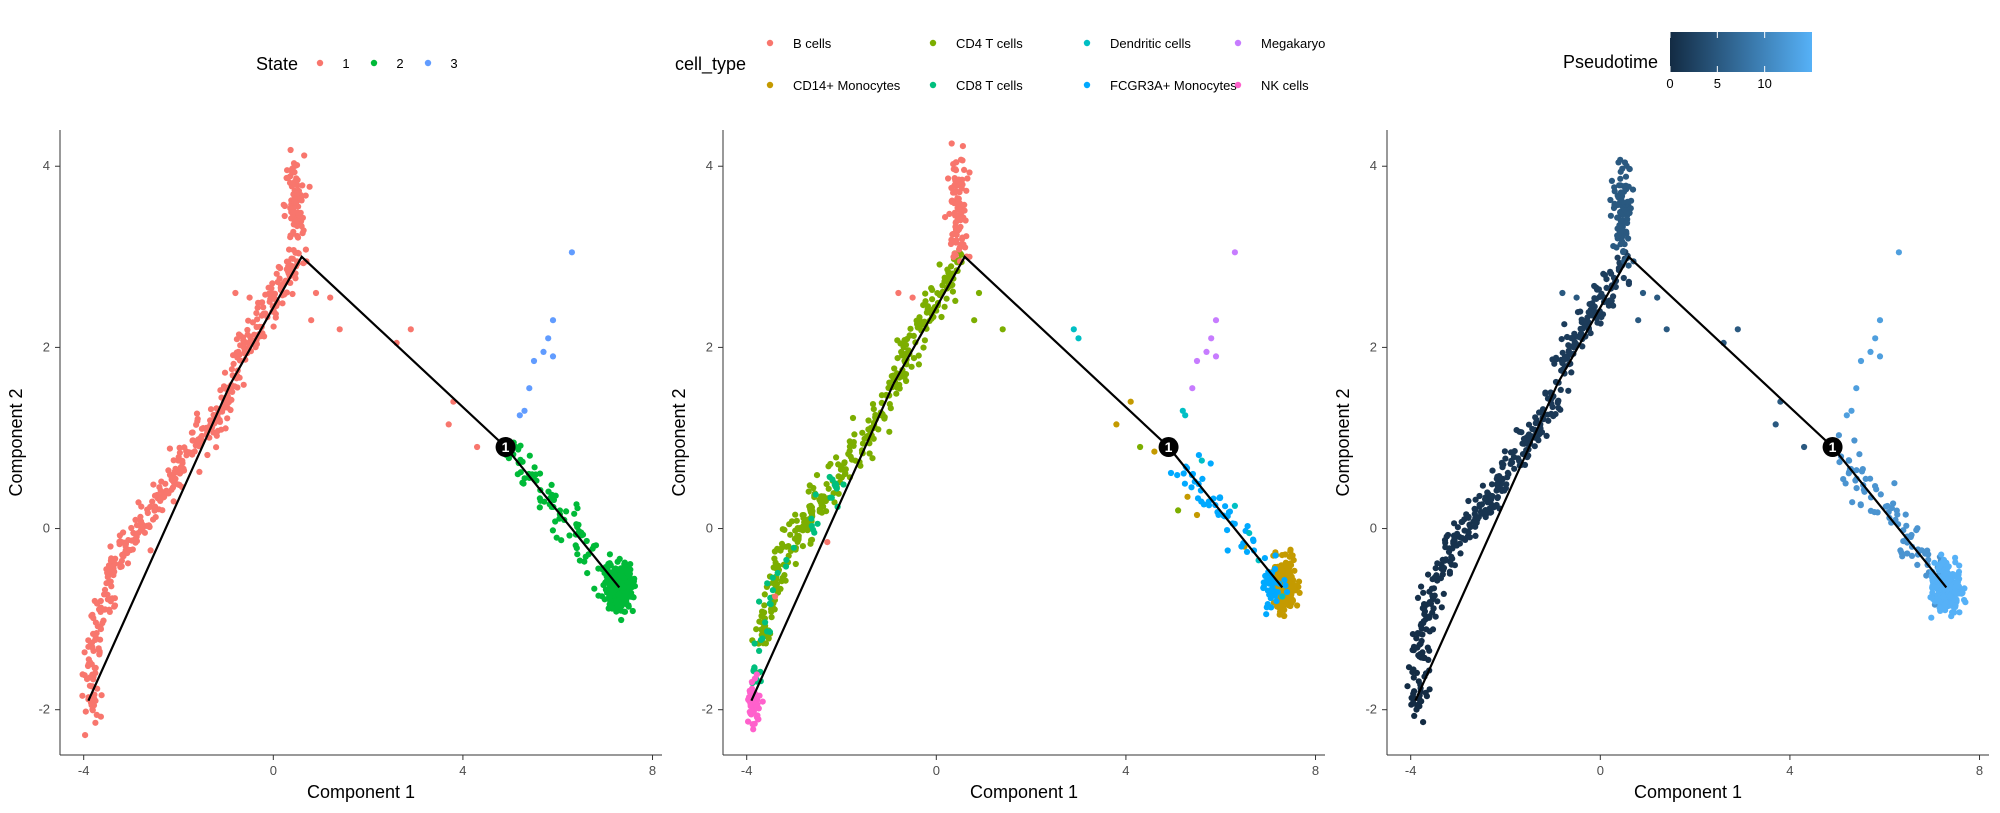  What do you see at coordinates (989, 43) in the screenshot?
I see `legend-label: CD4 T cells` at bounding box center [989, 43].